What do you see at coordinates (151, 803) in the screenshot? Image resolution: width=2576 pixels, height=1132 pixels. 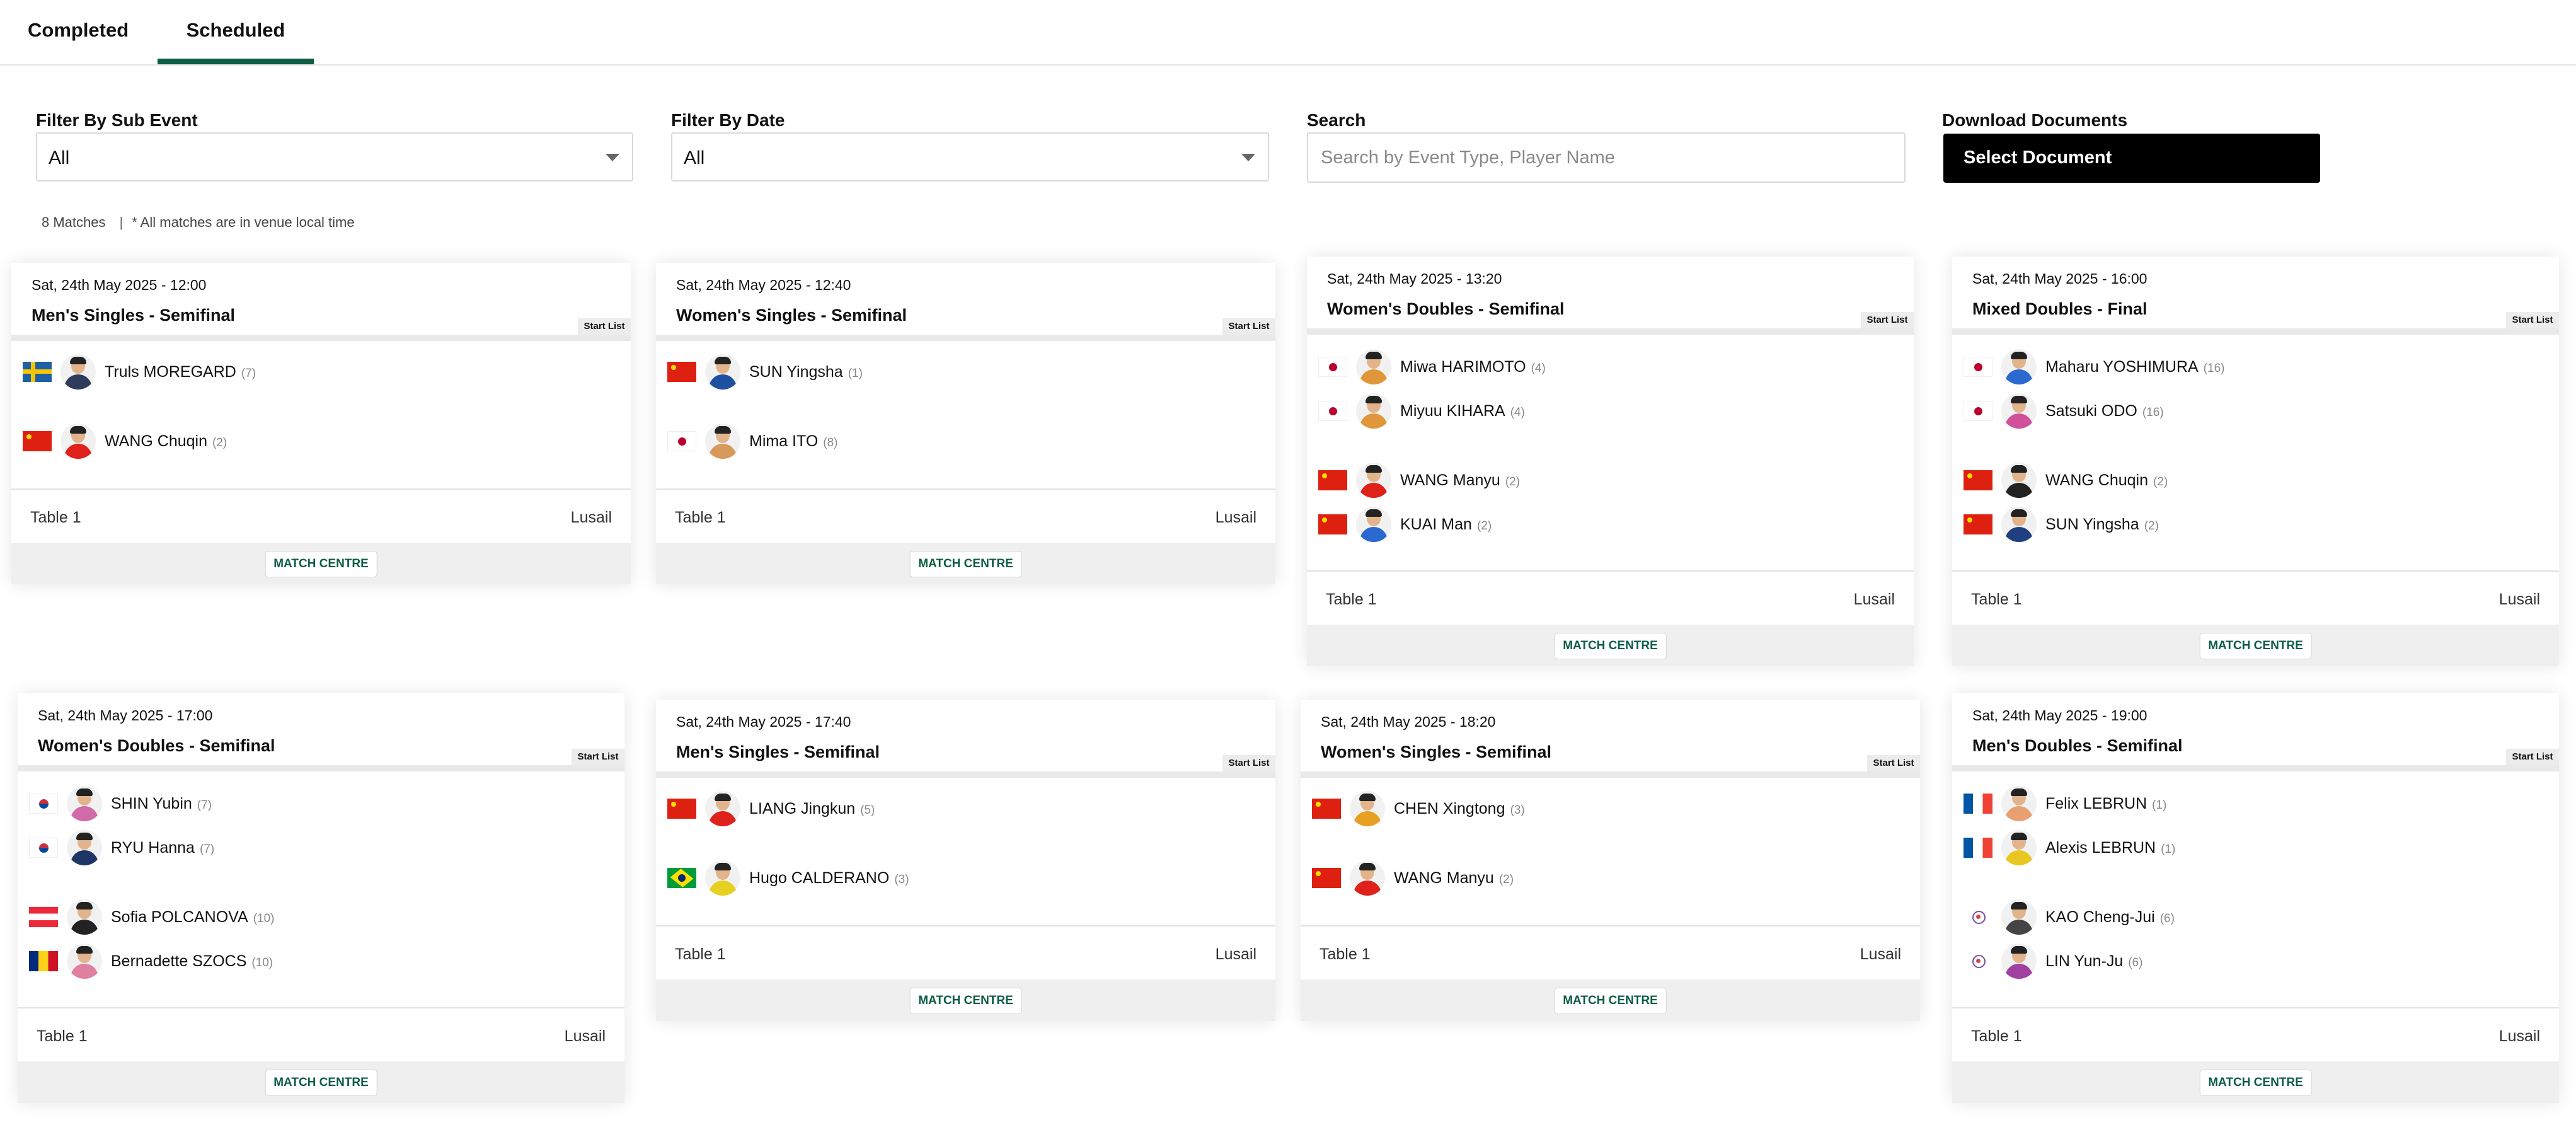 I see `player-name-text: SHIN Yubin` at bounding box center [151, 803].